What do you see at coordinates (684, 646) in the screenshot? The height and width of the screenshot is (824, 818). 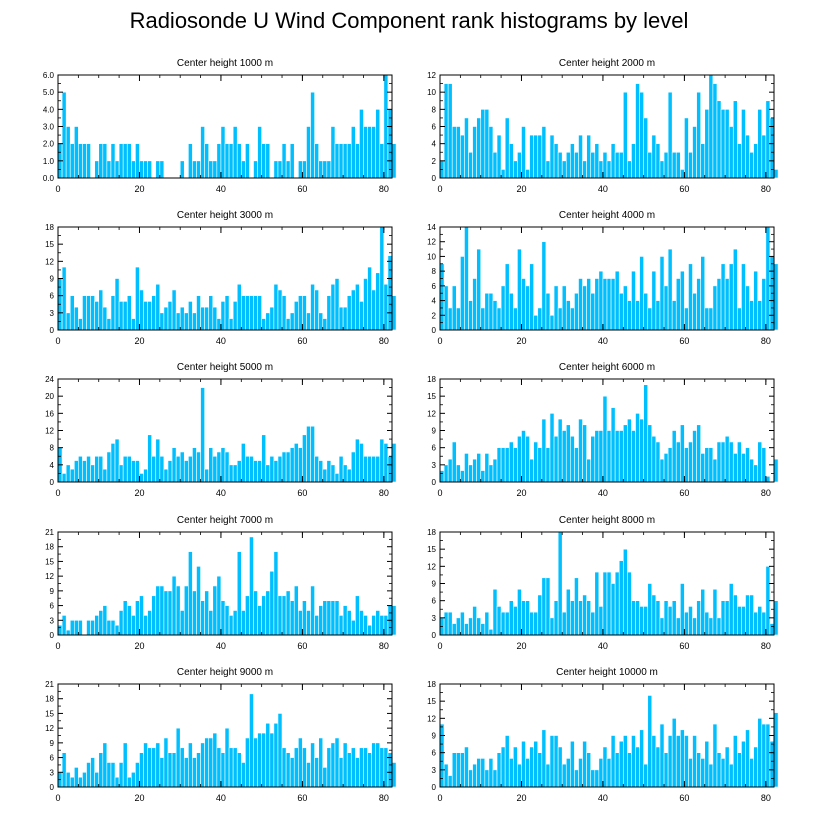 I see `x-tick-label: 60` at bounding box center [684, 646].